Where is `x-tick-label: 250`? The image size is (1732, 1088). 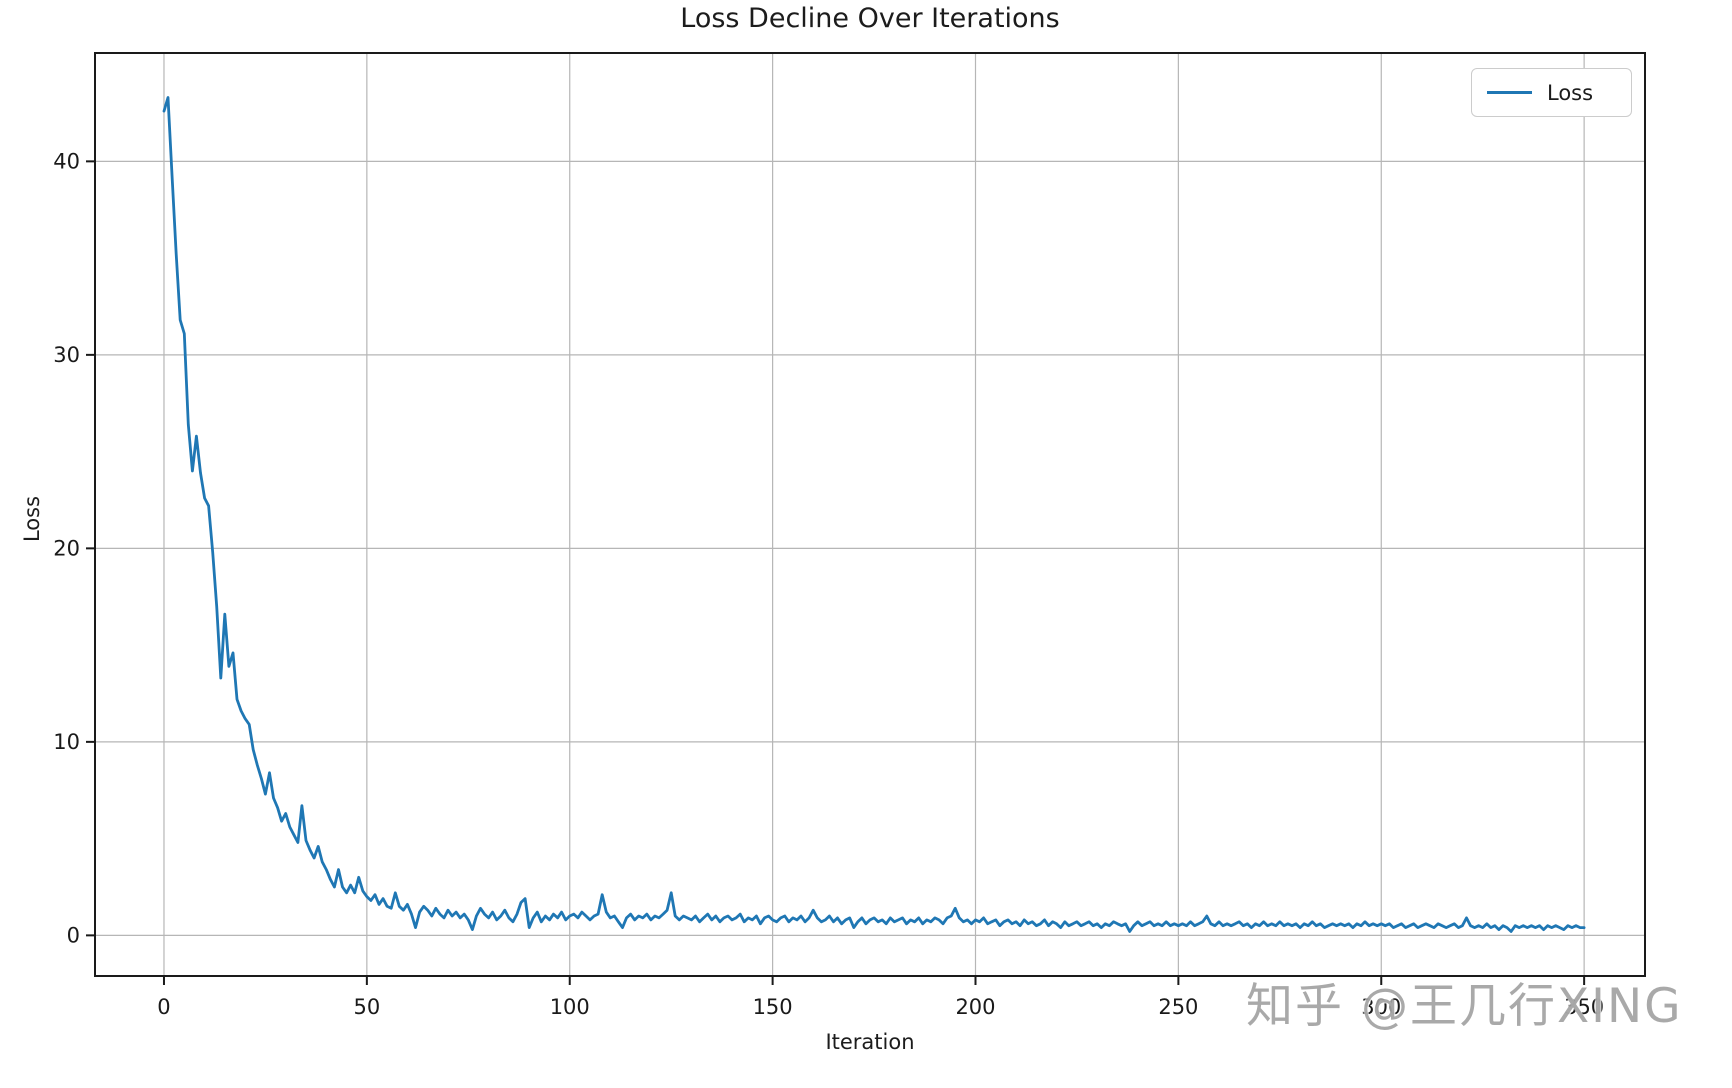
x-tick-label: 250 is located at coordinates (1178, 1007).